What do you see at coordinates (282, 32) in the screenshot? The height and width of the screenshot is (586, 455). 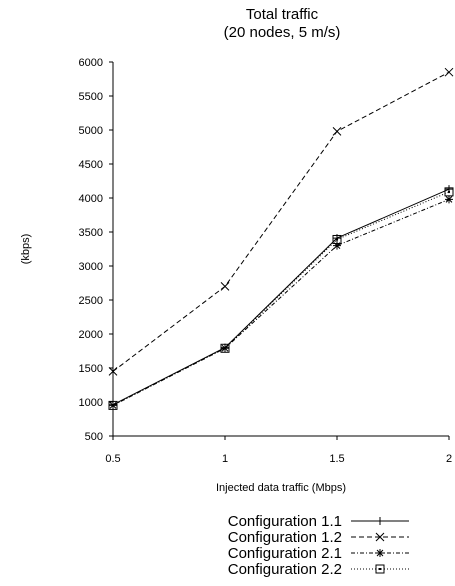 I see `chart-subtitle: (20 nodes, 5 m/s)` at bounding box center [282, 32].